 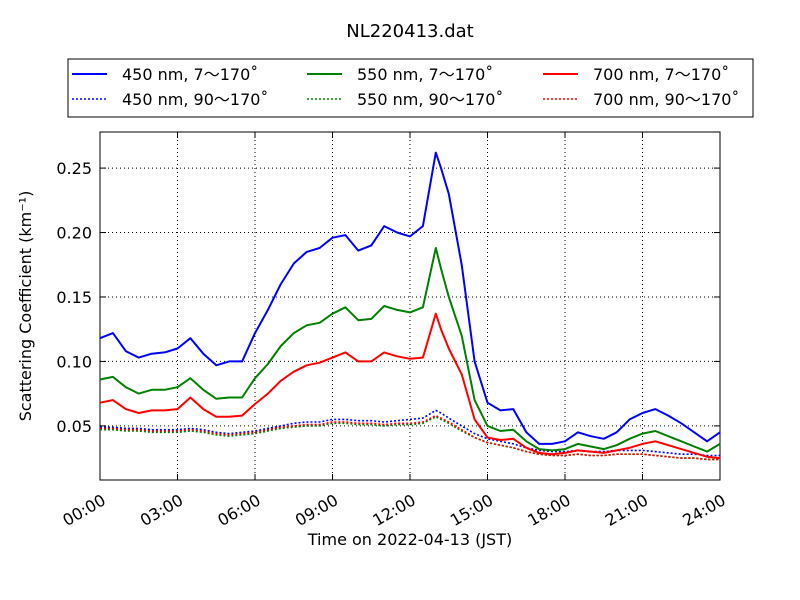 What do you see at coordinates (666, 99) in the screenshot?
I see `legend-label: 700 nm, 90～170˚` at bounding box center [666, 99].